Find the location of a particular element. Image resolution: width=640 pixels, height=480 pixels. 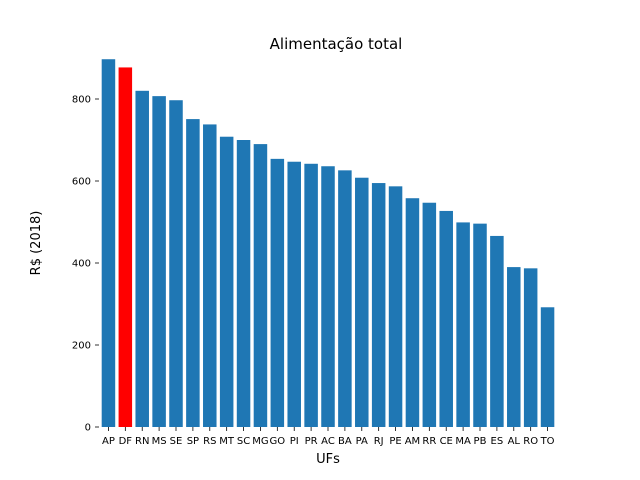

bar-rn is located at coordinates (142, 259).